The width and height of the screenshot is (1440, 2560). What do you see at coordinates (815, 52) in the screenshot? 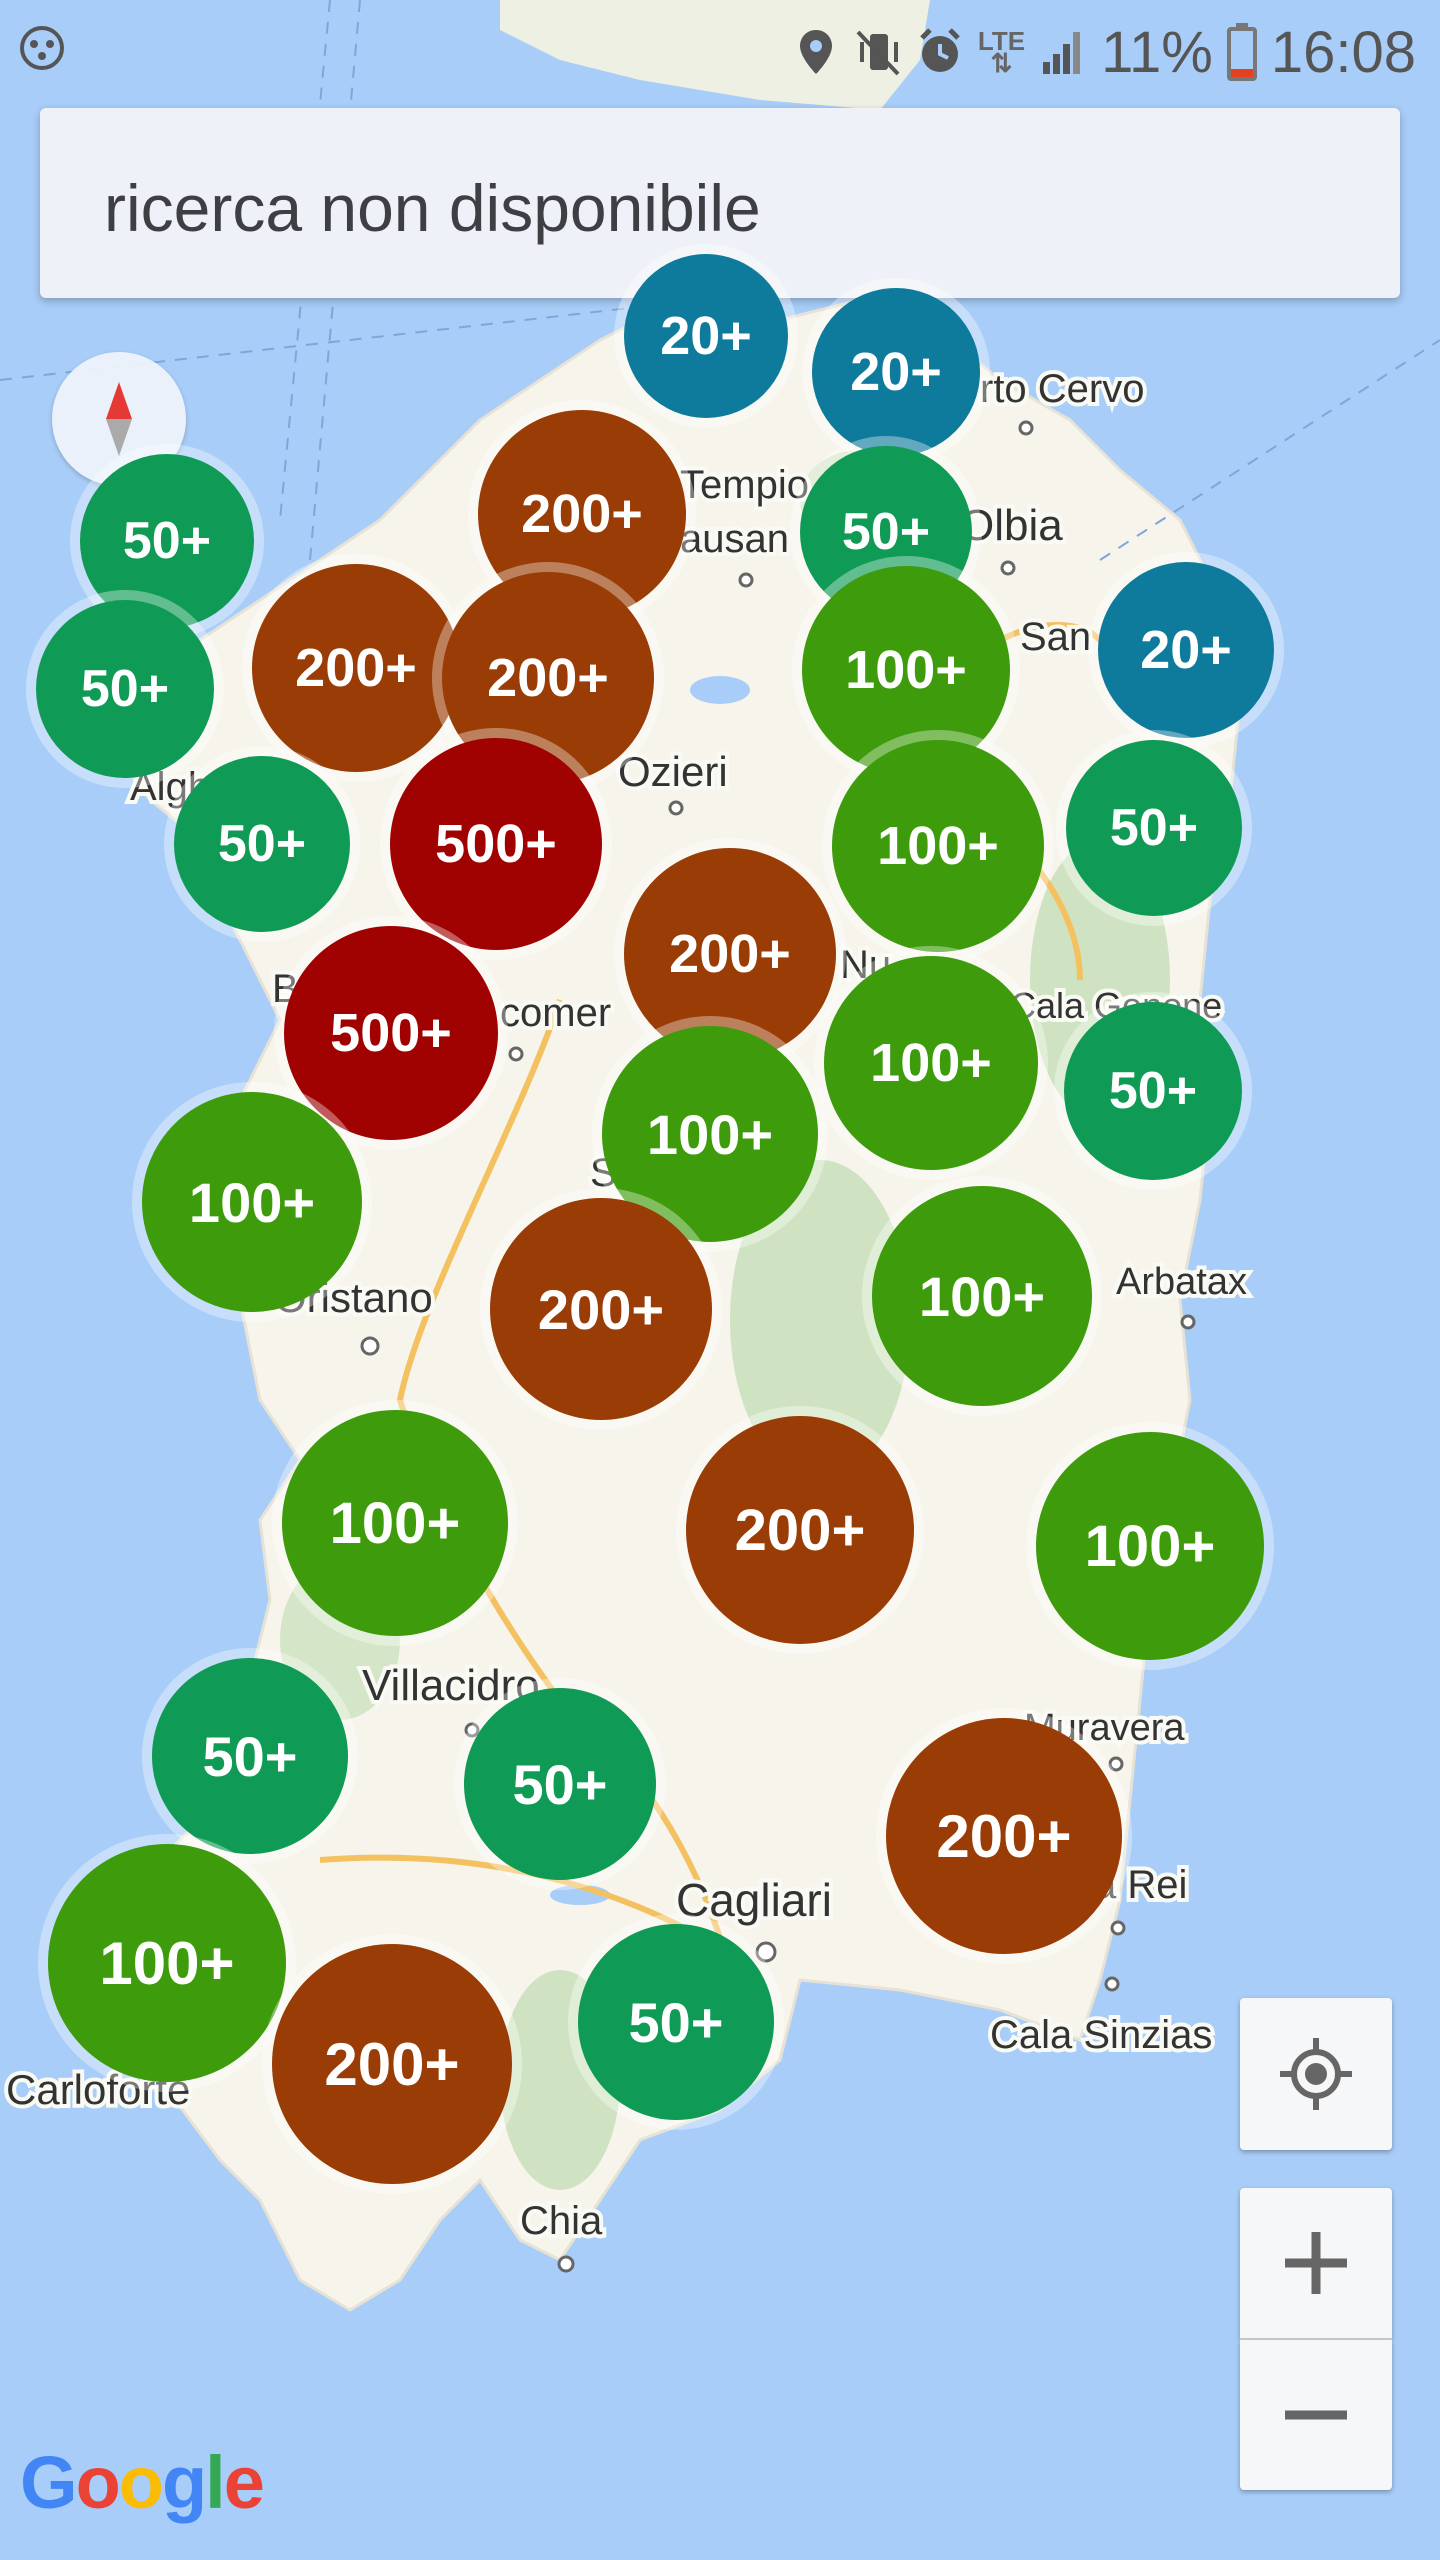
I see `location-icon` at bounding box center [815, 52].